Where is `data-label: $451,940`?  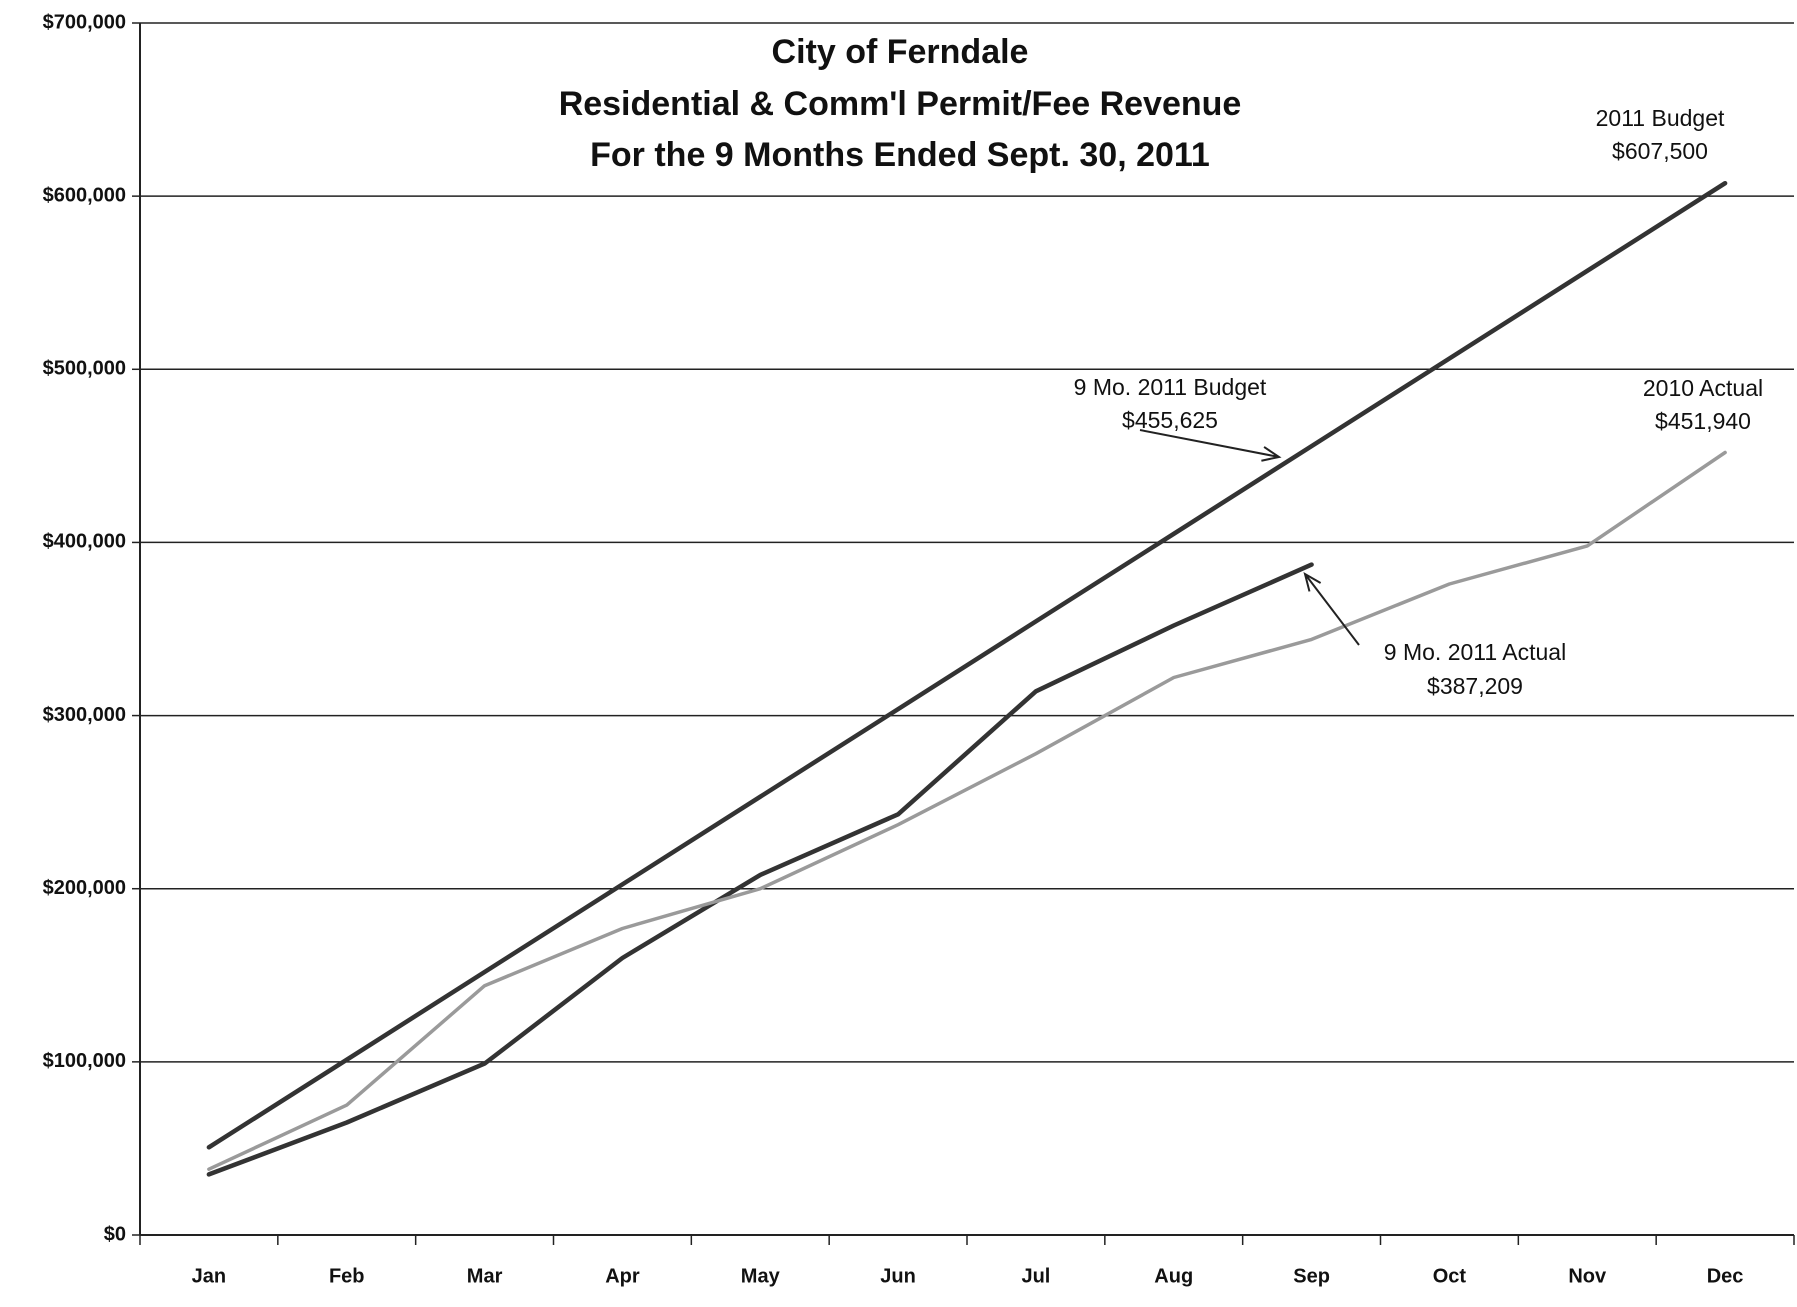 data-label: $451,940 is located at coordinates (1703, 421).